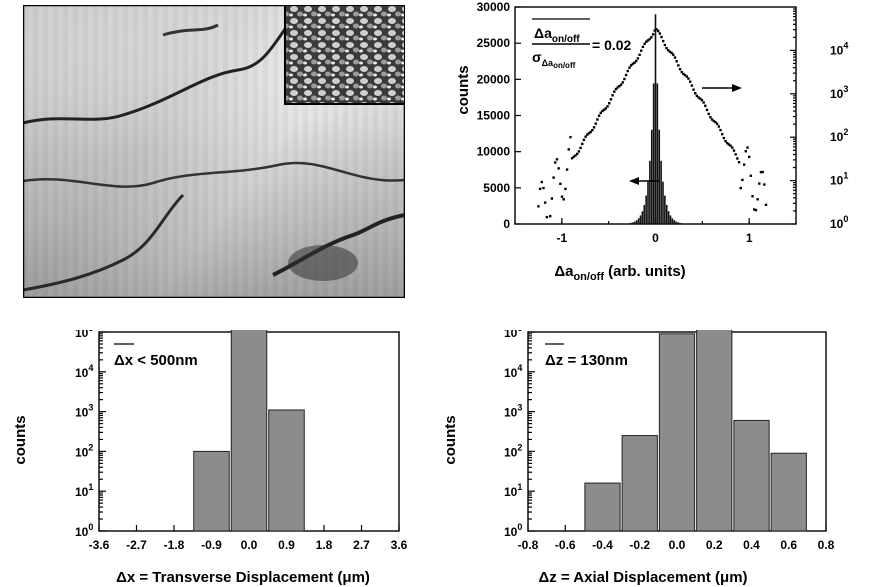  I want to click on svg-text: σΔaon/off, so click(554, 59).